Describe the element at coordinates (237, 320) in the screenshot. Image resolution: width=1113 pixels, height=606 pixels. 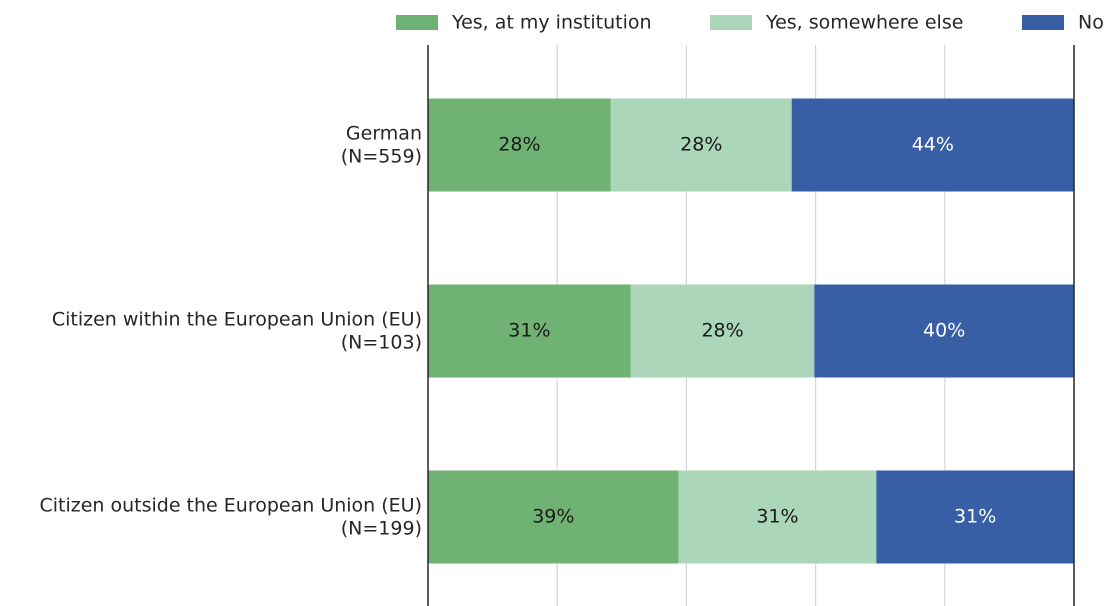
I see `y-tick-label: Citizen within the European Union (EU)` at that location.